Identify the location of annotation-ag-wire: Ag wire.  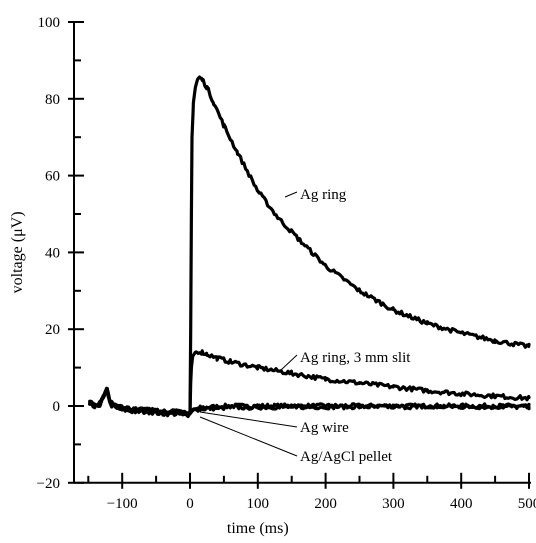
(324, 428).